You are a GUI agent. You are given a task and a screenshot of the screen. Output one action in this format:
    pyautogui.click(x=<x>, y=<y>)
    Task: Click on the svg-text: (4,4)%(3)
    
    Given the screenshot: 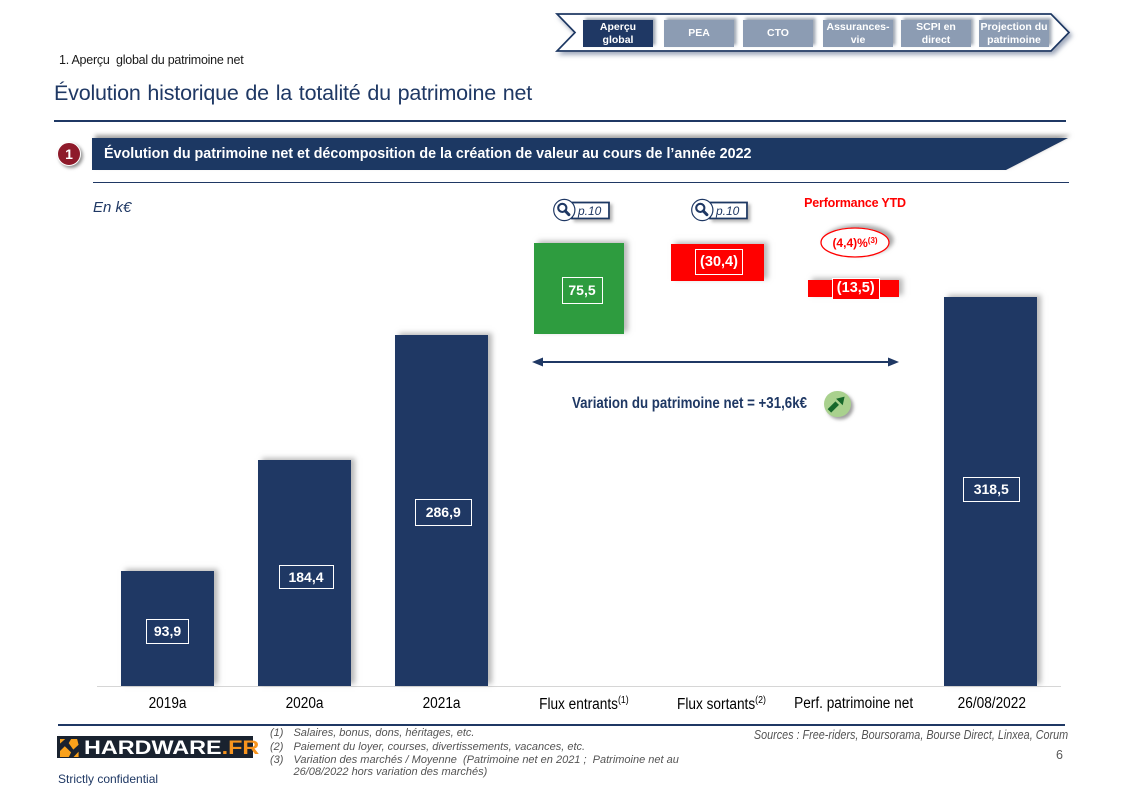 What is the action you would take?
    pyautogui.click(x=854, y=243)
    